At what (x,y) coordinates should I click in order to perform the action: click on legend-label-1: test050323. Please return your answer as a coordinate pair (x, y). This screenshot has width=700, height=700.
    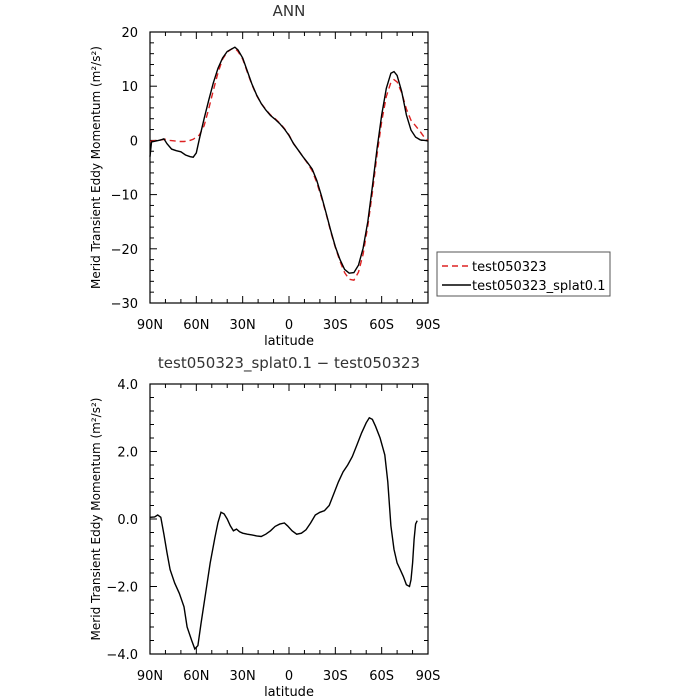
    Looking at the image, I should click on (509, 267).